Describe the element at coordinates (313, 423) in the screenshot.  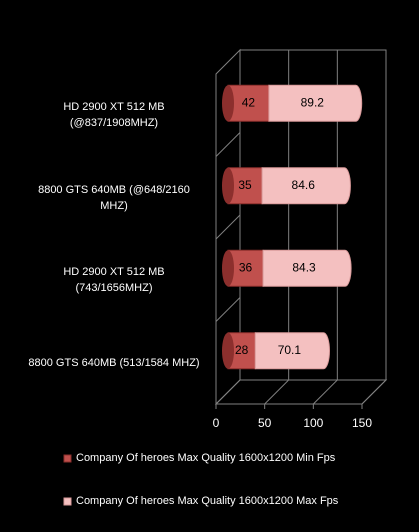
I see `x-tick-label: 100` at that location.